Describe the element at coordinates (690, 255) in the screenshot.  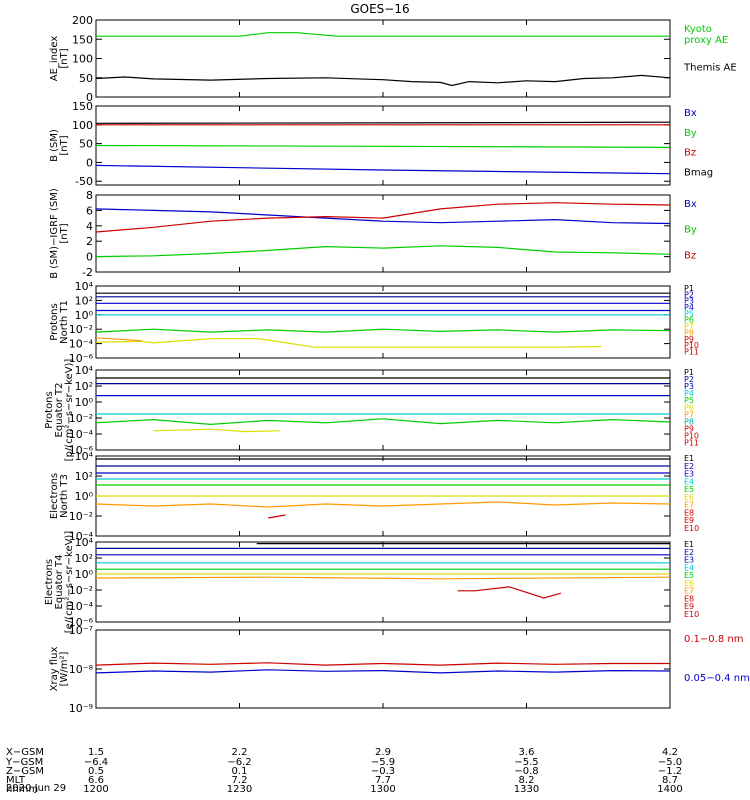
I see `legend-line: Bz` at that location.